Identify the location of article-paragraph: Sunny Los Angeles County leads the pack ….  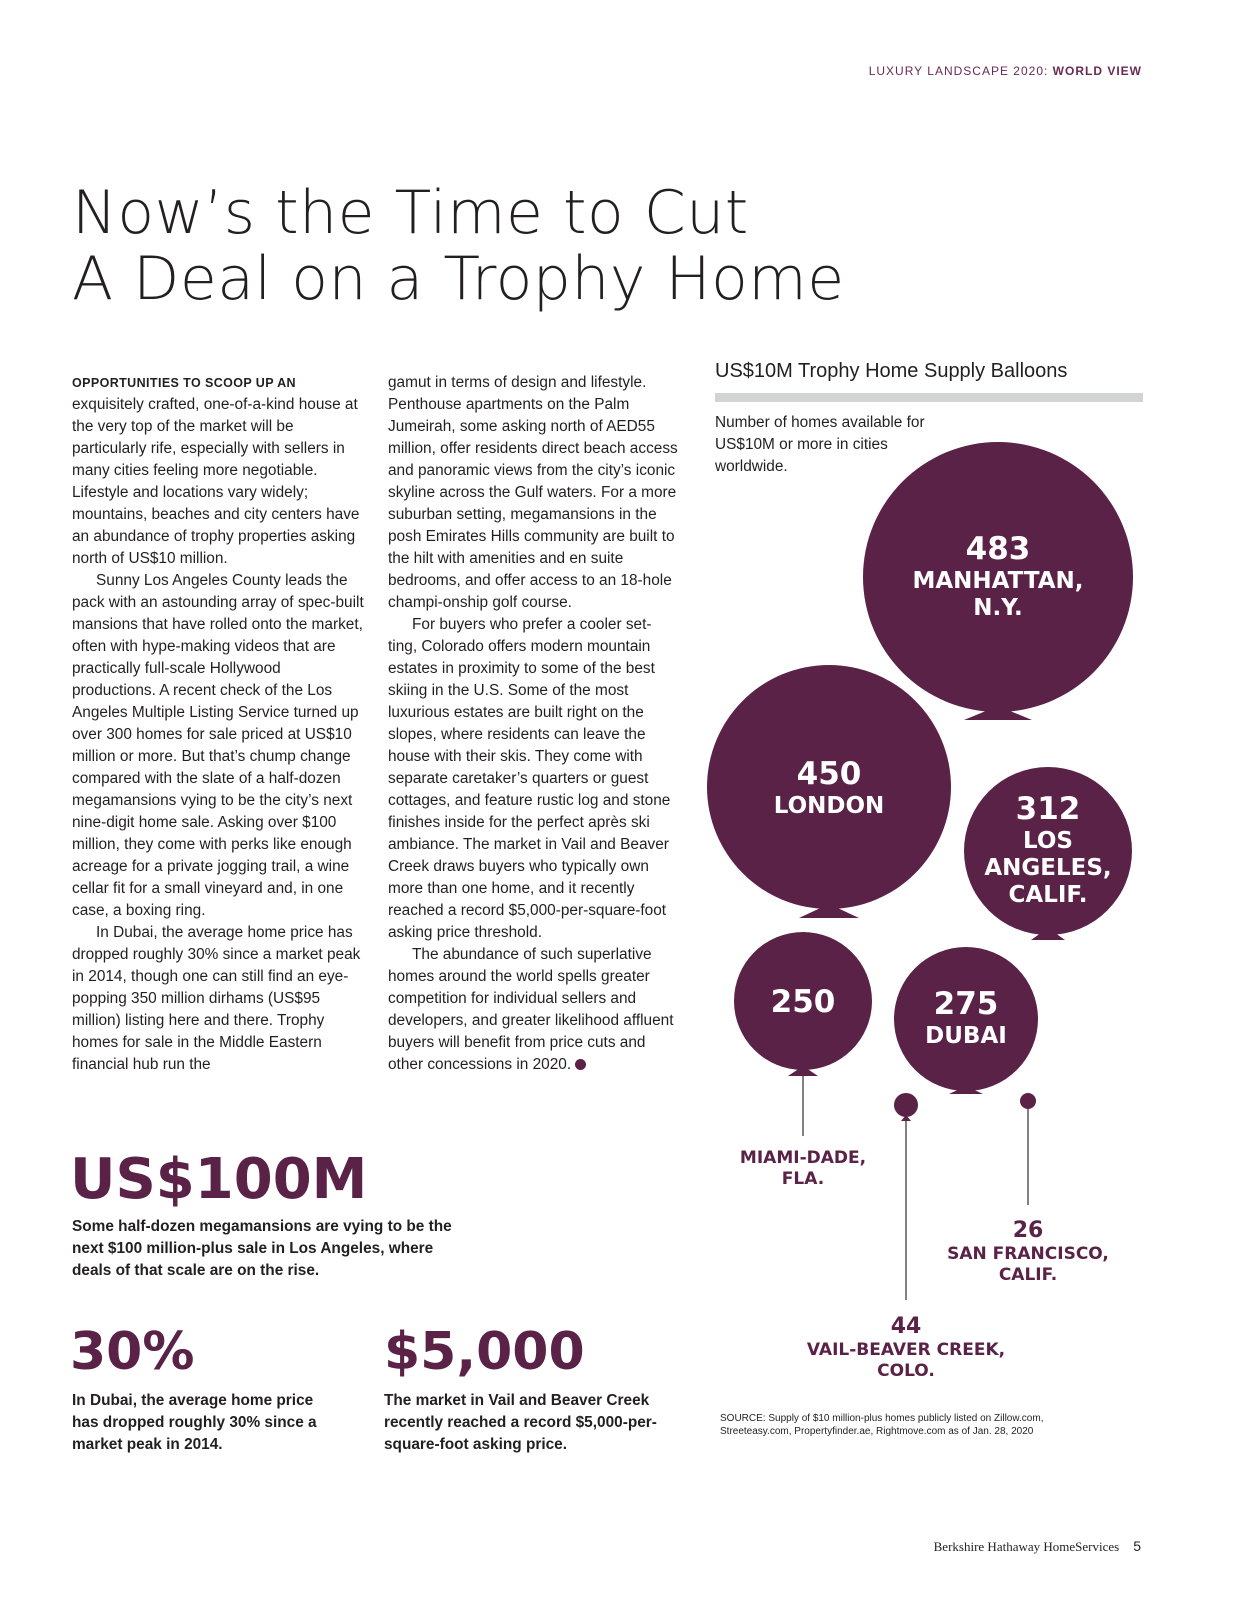
(218, 745).